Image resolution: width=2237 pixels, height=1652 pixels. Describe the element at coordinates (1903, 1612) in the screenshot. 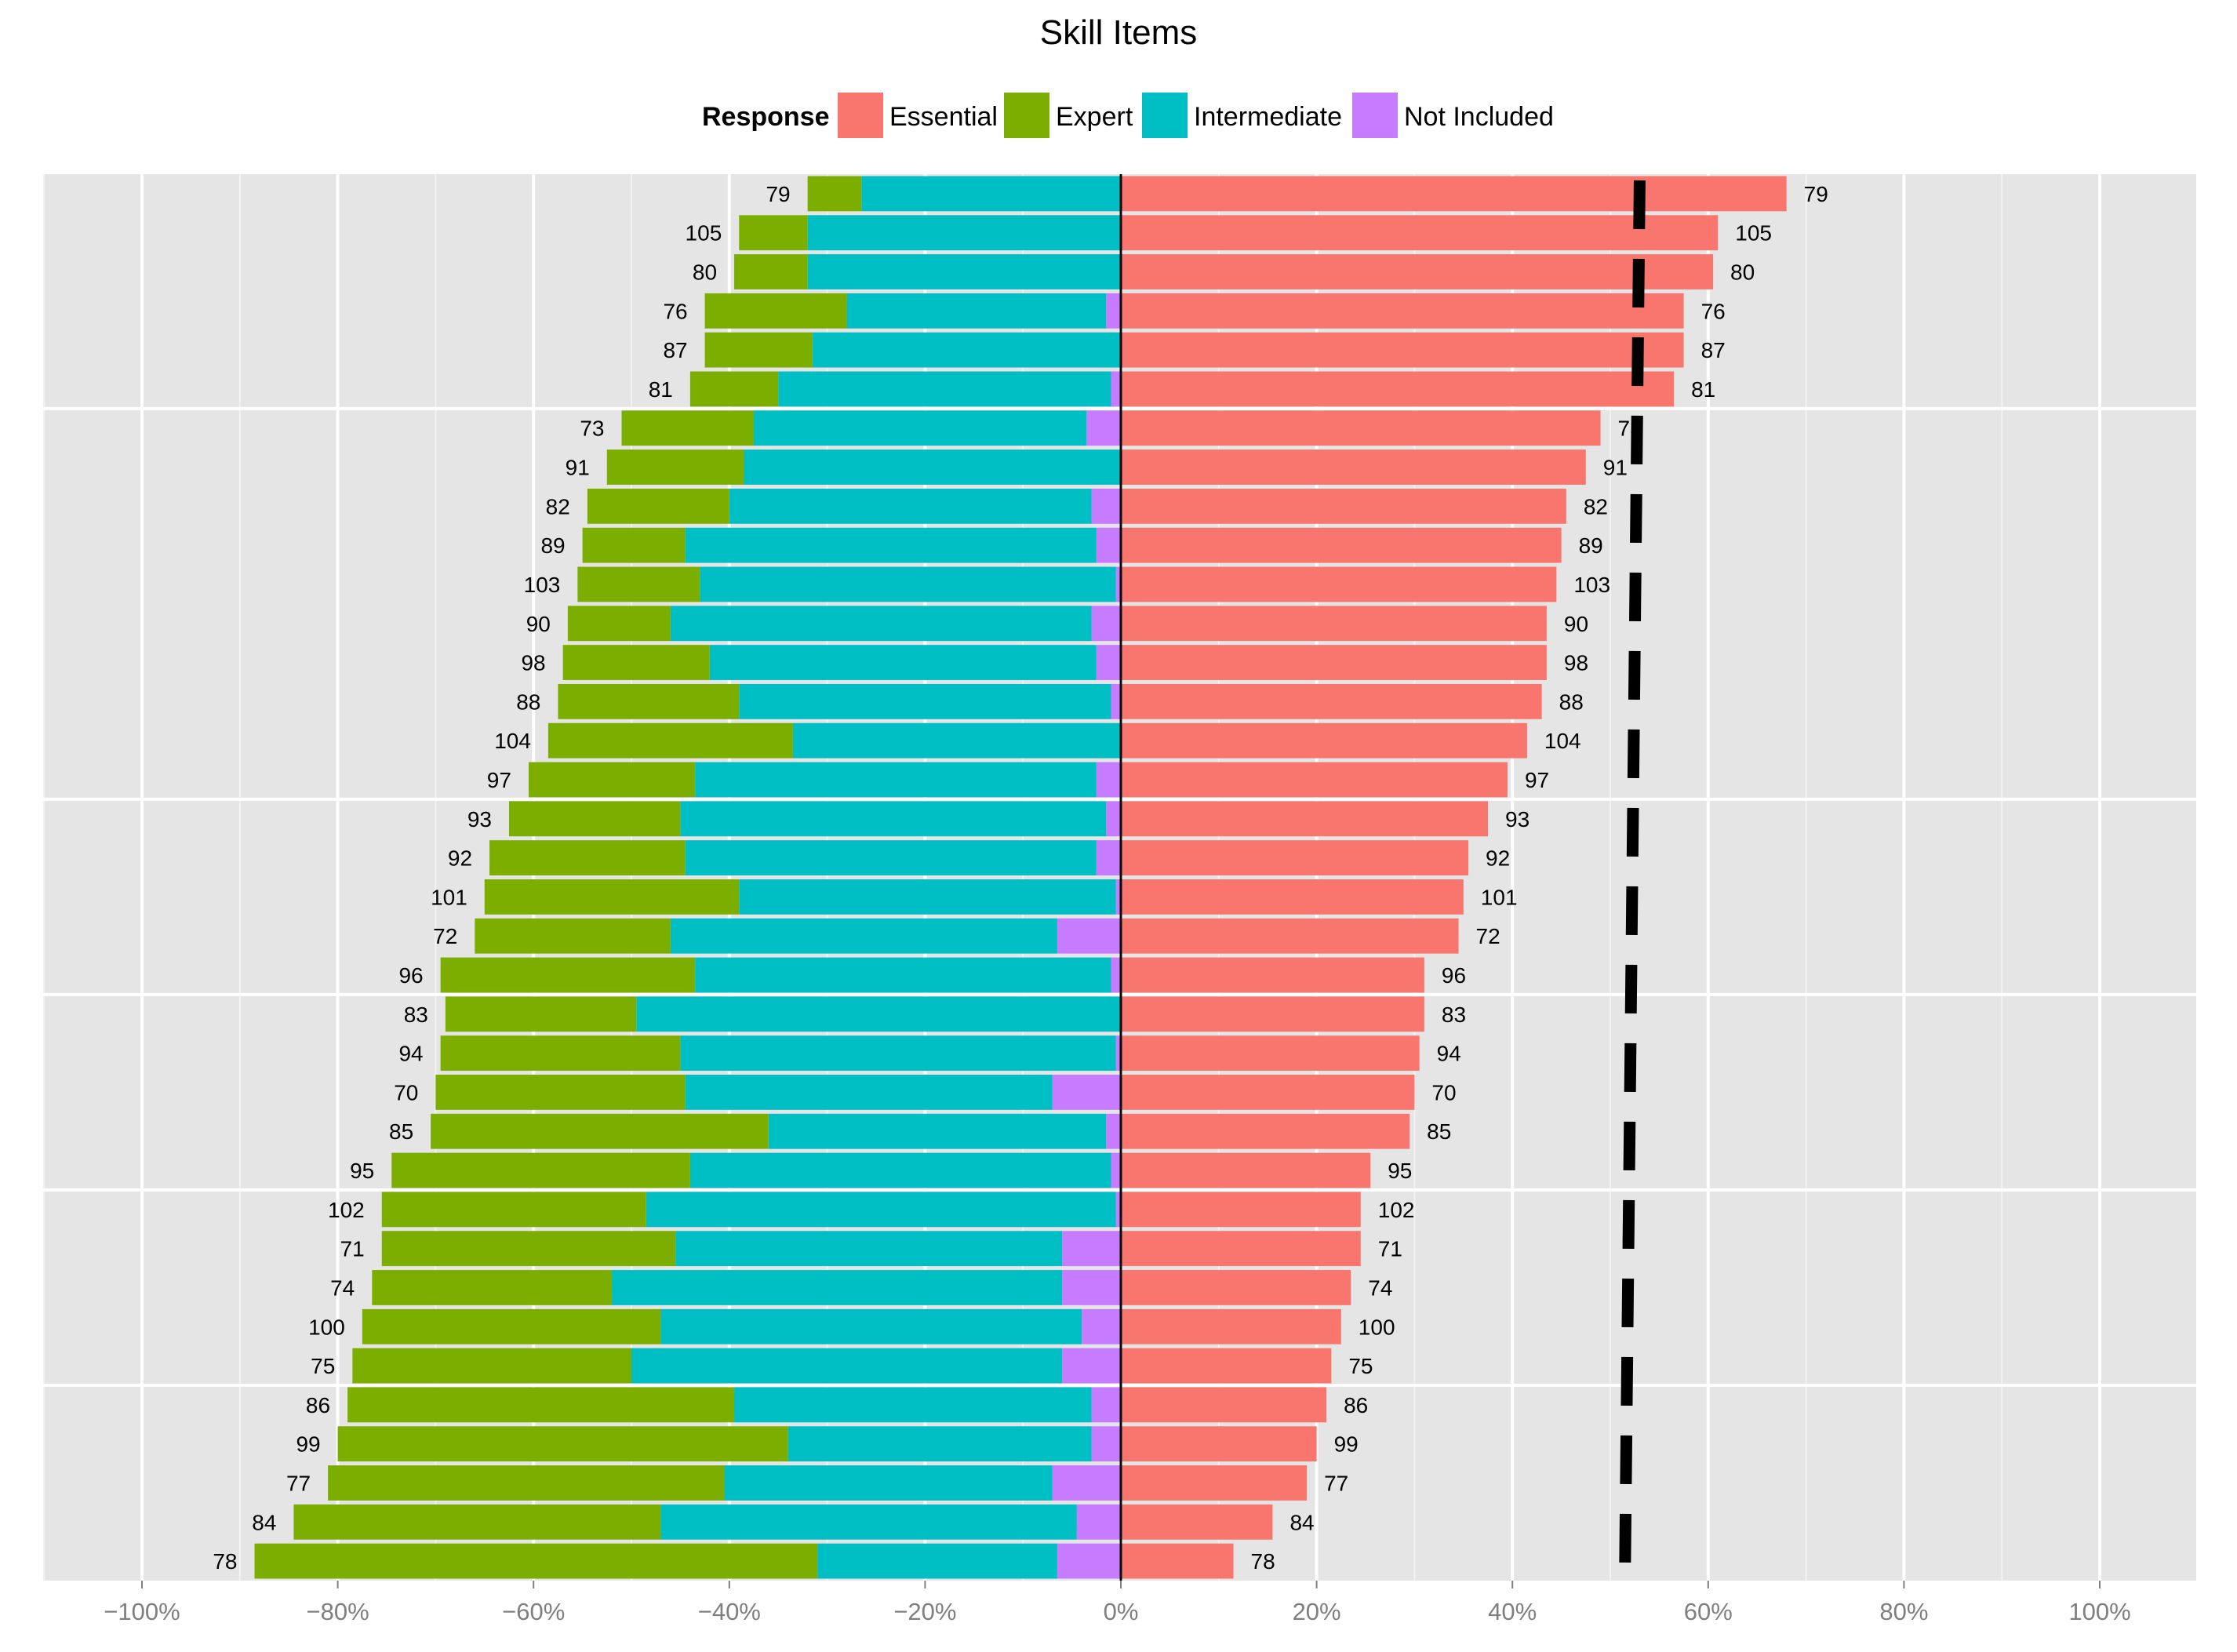

I see `x-tick-label: 80%` at that location.